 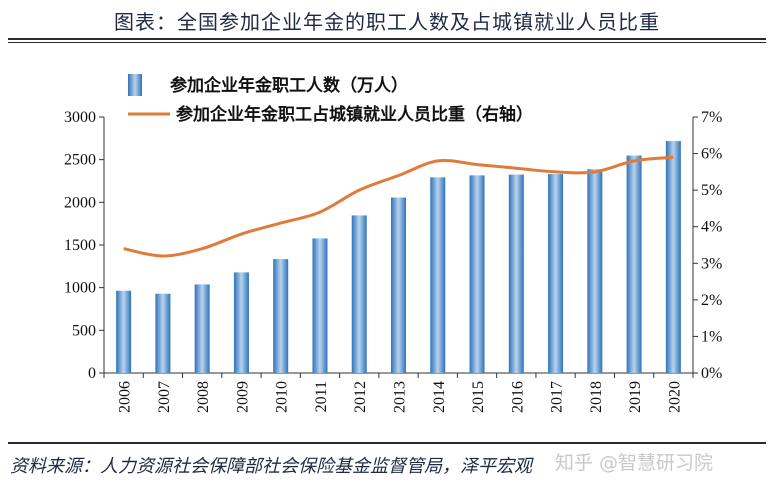 I want to click on watermark: 知乎 @智慧研习院, so click(x=634, y=463).